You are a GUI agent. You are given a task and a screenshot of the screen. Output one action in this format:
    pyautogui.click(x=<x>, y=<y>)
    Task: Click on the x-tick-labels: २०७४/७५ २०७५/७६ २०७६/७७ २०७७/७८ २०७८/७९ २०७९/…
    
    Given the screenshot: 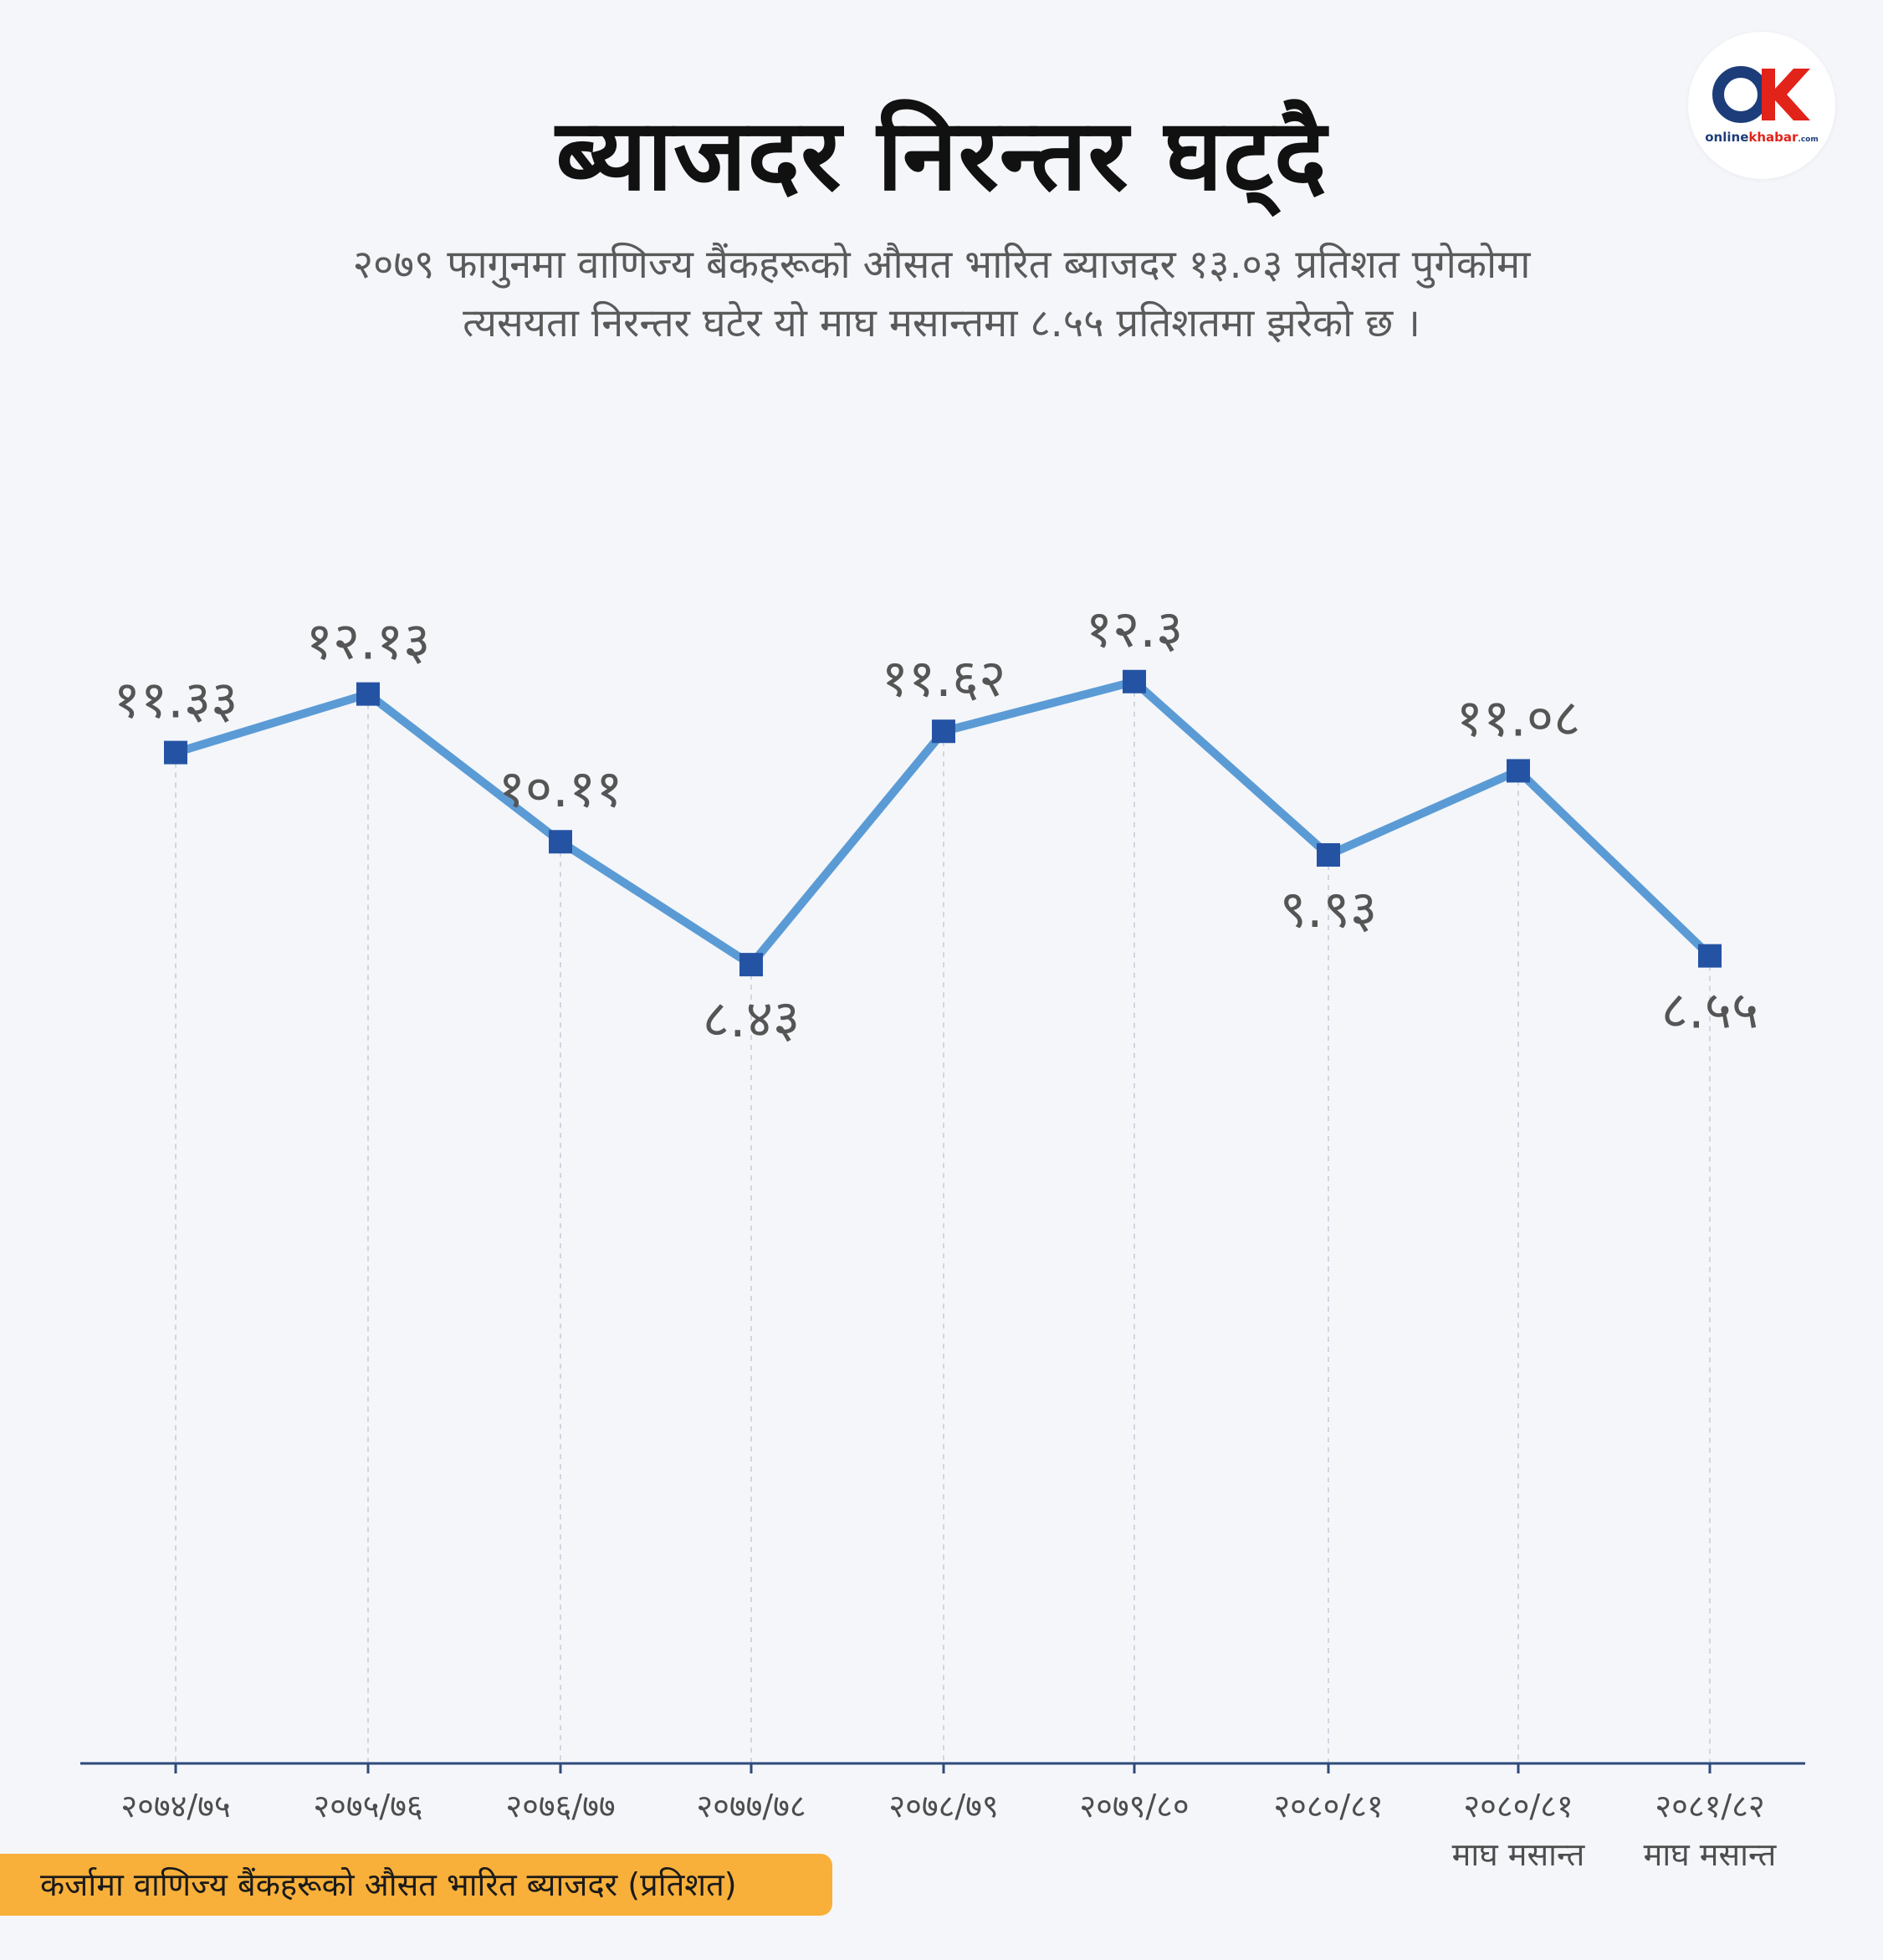 What is the action you would take?
    pyautogui.click(x=948, y=1830)
    